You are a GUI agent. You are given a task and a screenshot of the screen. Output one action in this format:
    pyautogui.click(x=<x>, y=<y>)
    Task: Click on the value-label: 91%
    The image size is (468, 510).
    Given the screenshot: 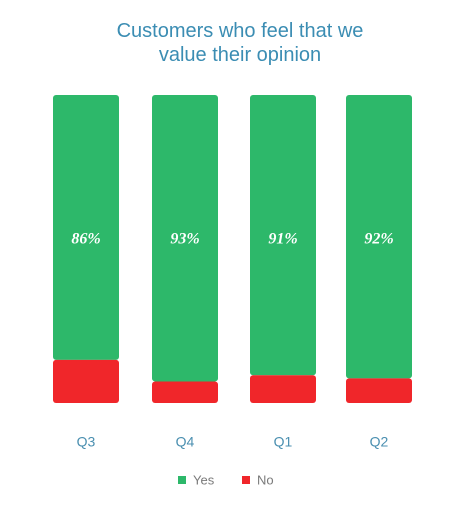 What is the action you would take?
    pyautogui.click(x=282, y=239)
    